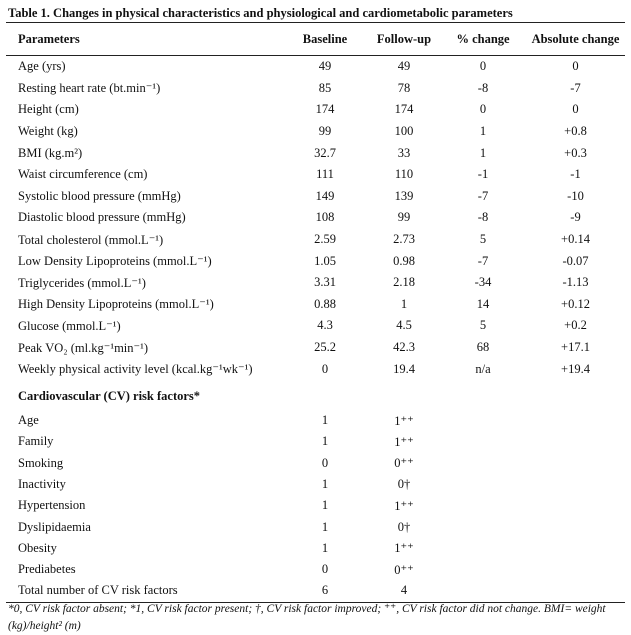 Image resolution: width=631 pixels, height=635 pixels. What do you see at coordinates (575, 325) in the screenshot?
I see `value-cell: +0.2` at bounding box center [575, 325].